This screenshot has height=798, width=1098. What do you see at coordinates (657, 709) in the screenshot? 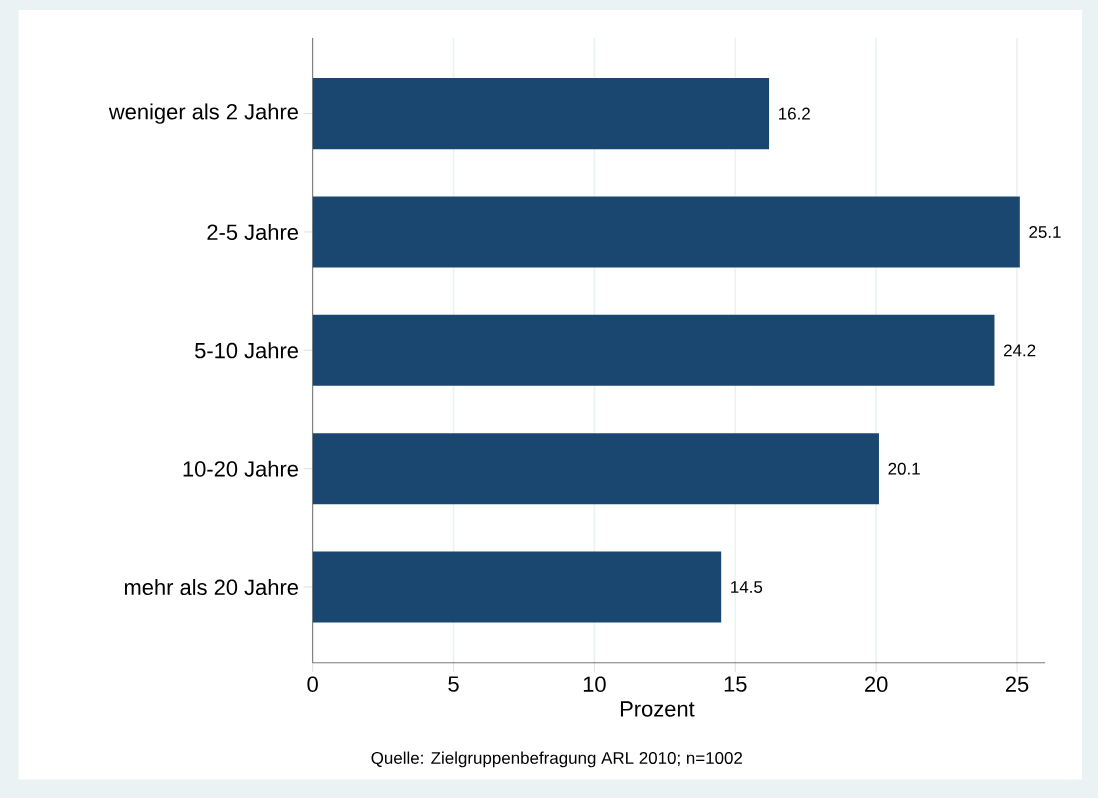
I see `x-axis-title: Prozent` at bounding box center [657, 709].